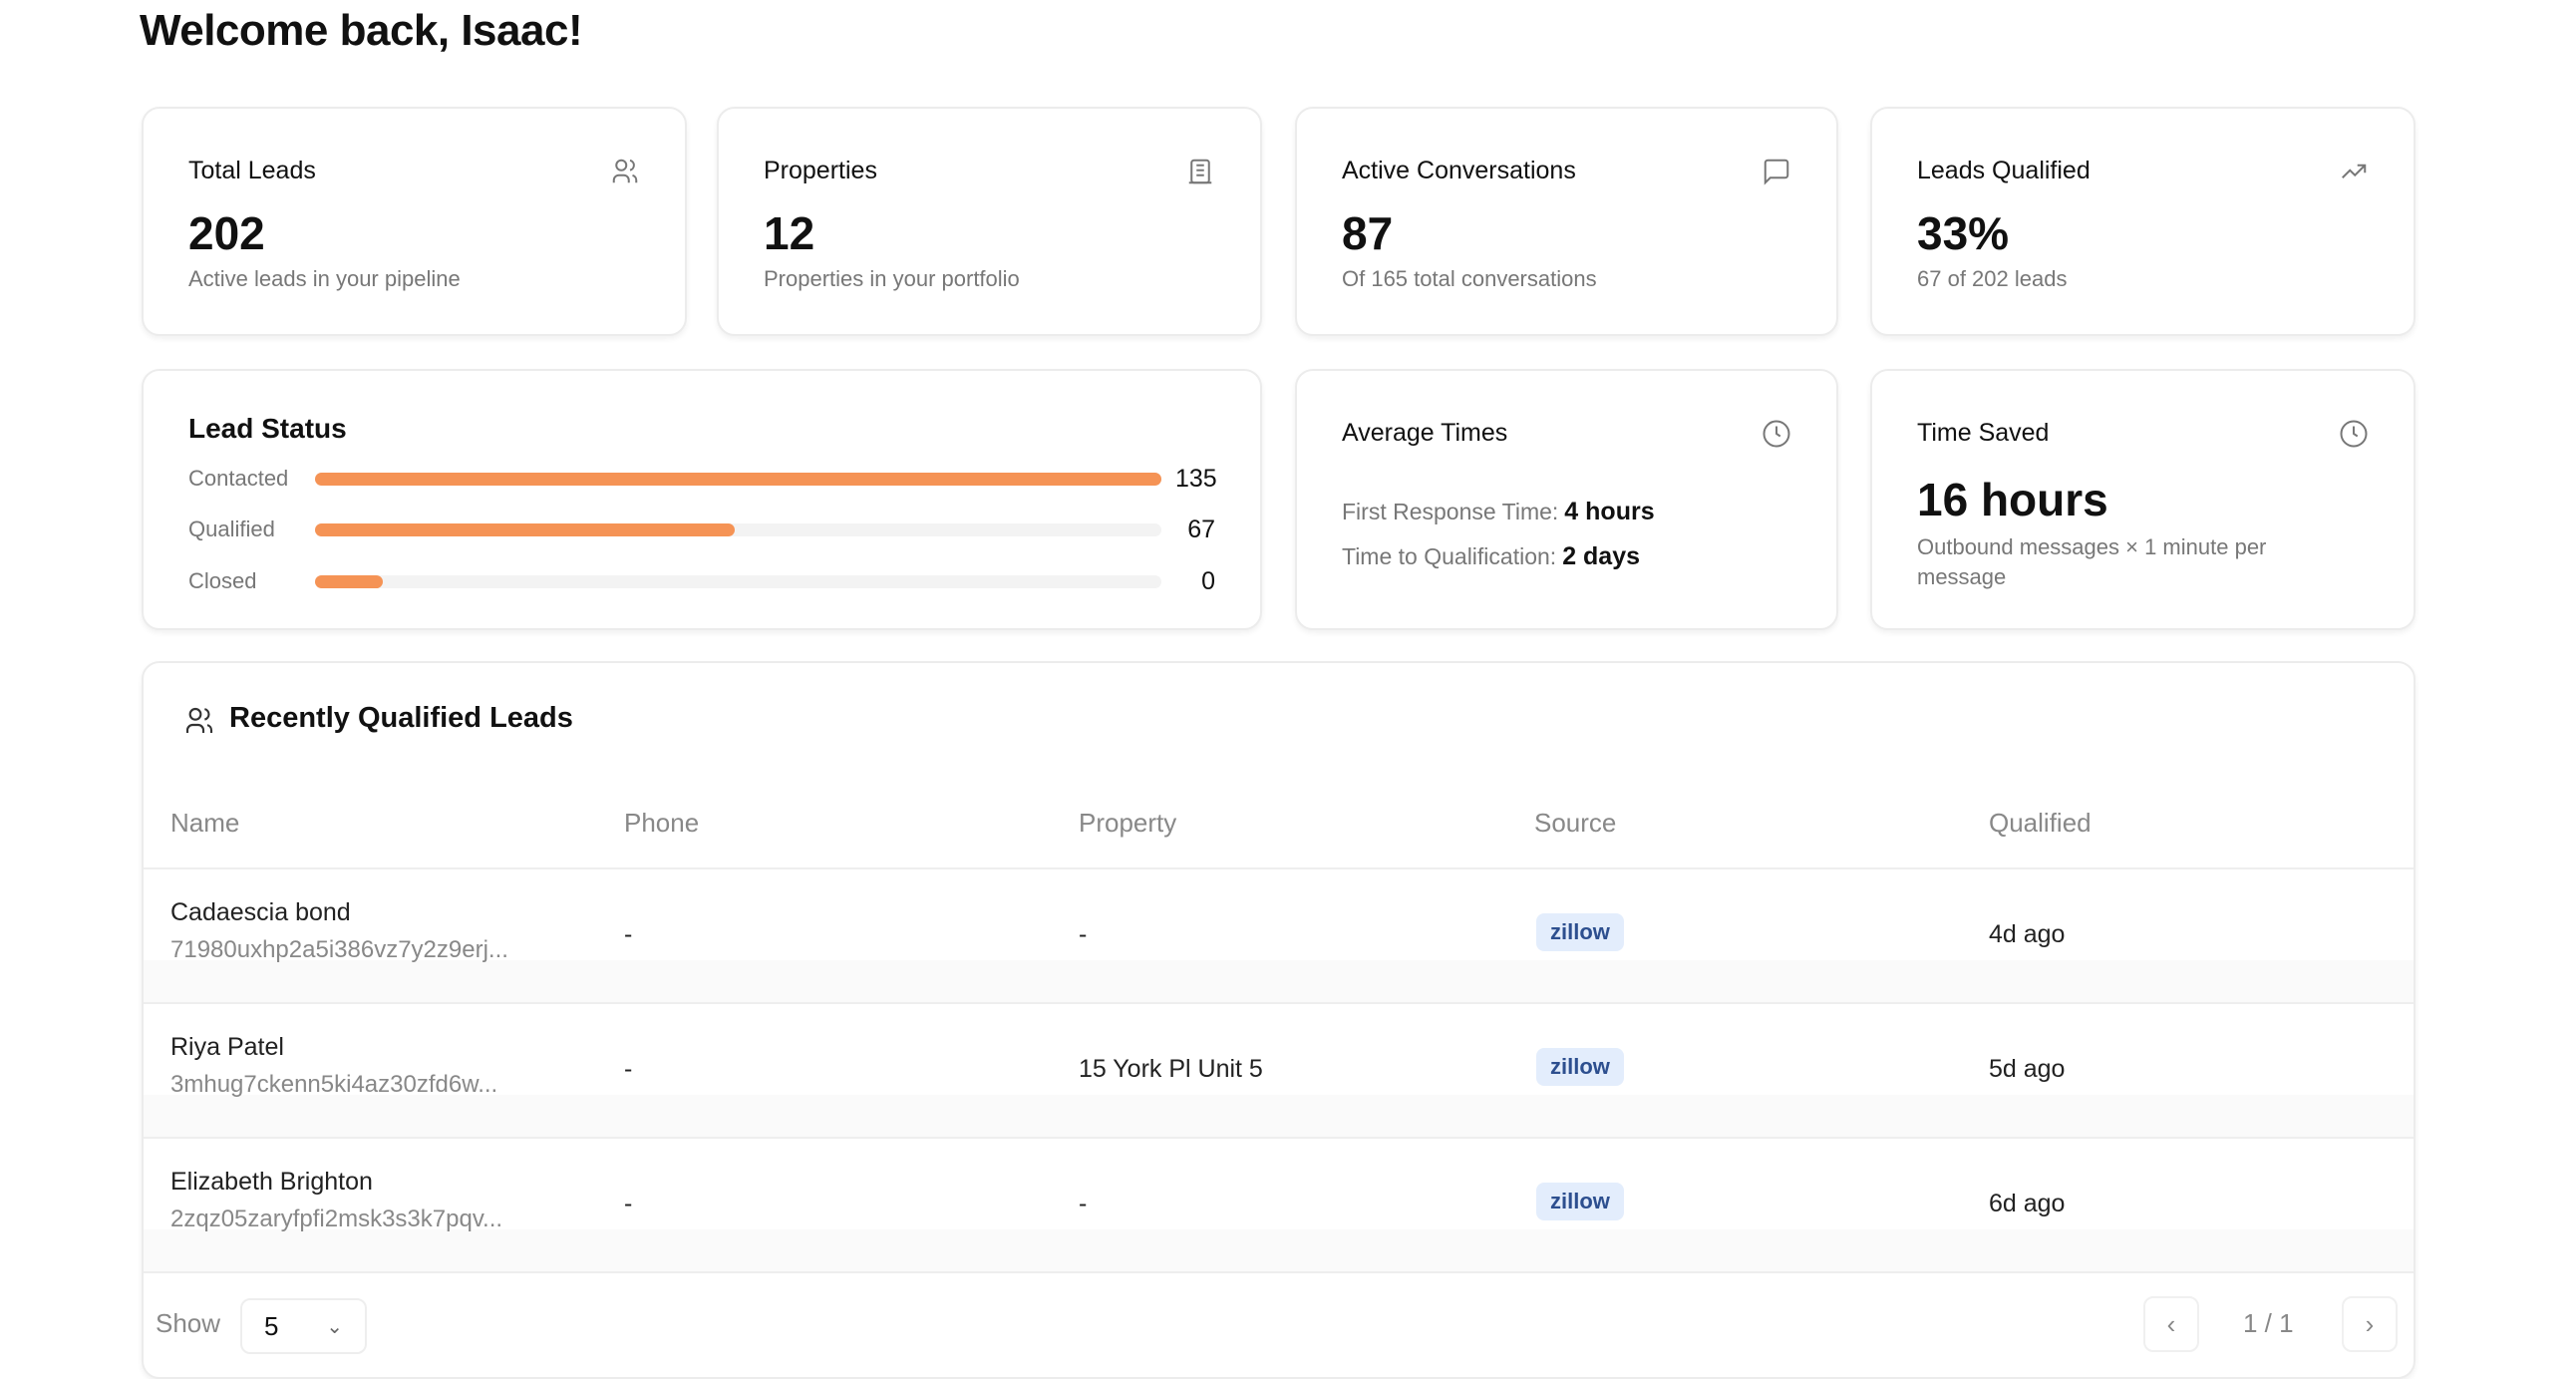  Describe the element at coordinates (820, 170) in the screenshot. I see `stat-title: Properties` at that location.